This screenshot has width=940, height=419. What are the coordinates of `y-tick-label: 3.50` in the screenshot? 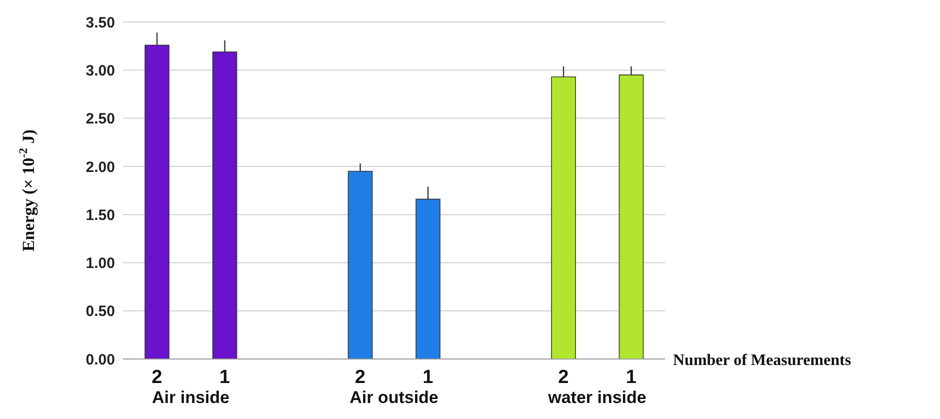 It's located at (100, 23).